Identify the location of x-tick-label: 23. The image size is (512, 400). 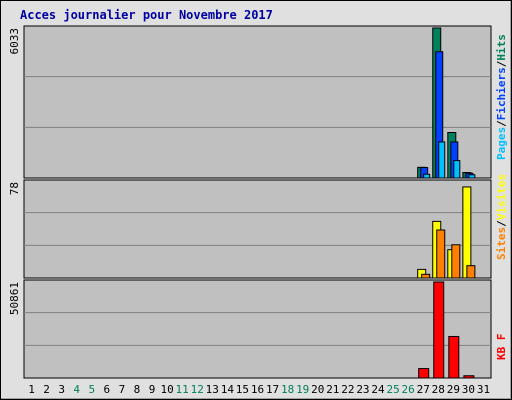
(362, 389).